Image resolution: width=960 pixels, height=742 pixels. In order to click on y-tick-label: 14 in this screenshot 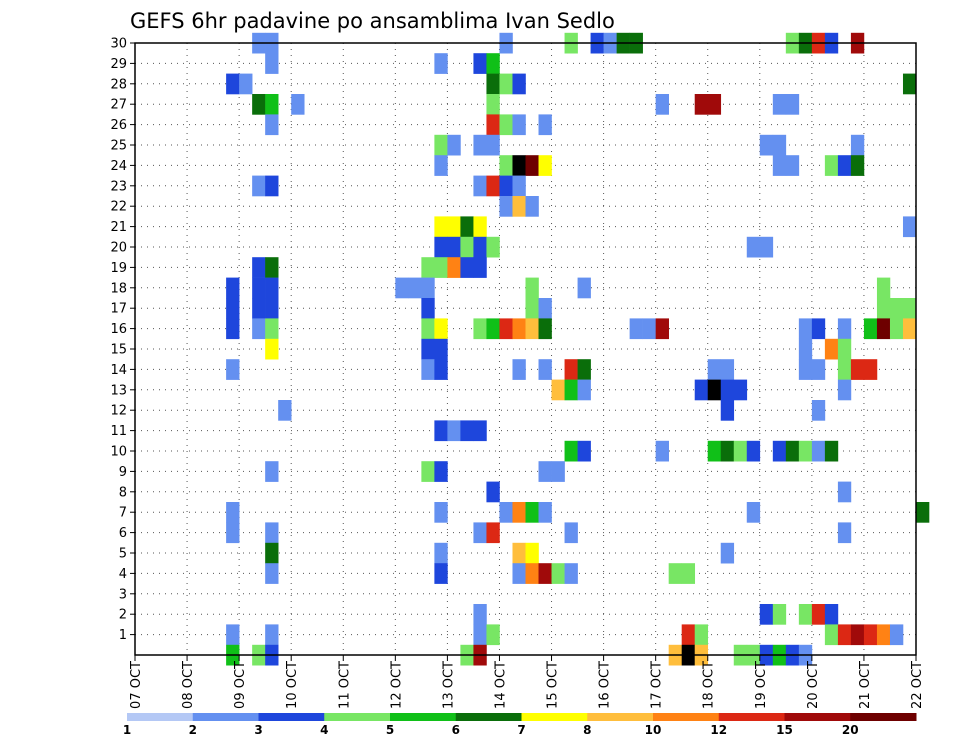, I will do `click(118, 370)`.